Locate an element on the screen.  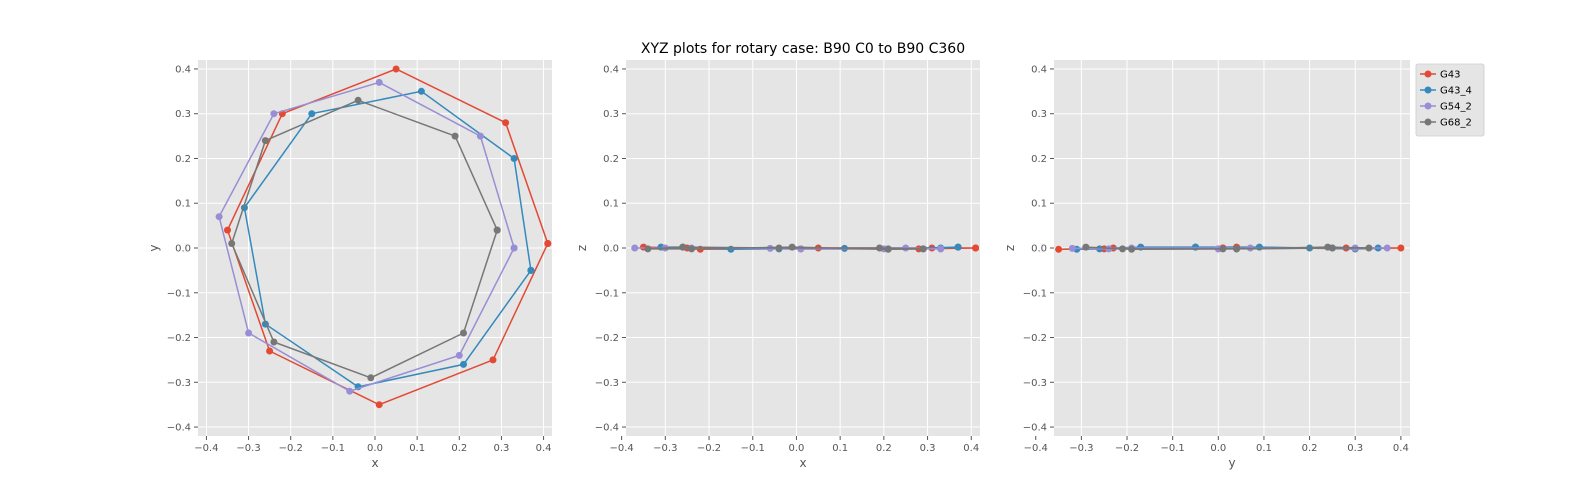
legend-box is located at coordinates (1450, 100).